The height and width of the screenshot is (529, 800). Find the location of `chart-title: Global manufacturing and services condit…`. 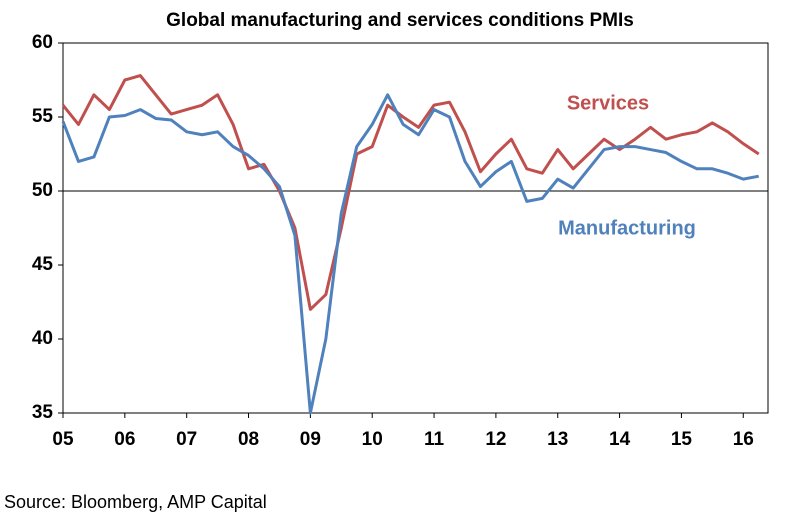

chart-title: Global manufacturing and services condit… is located at coordinates (400, 20).